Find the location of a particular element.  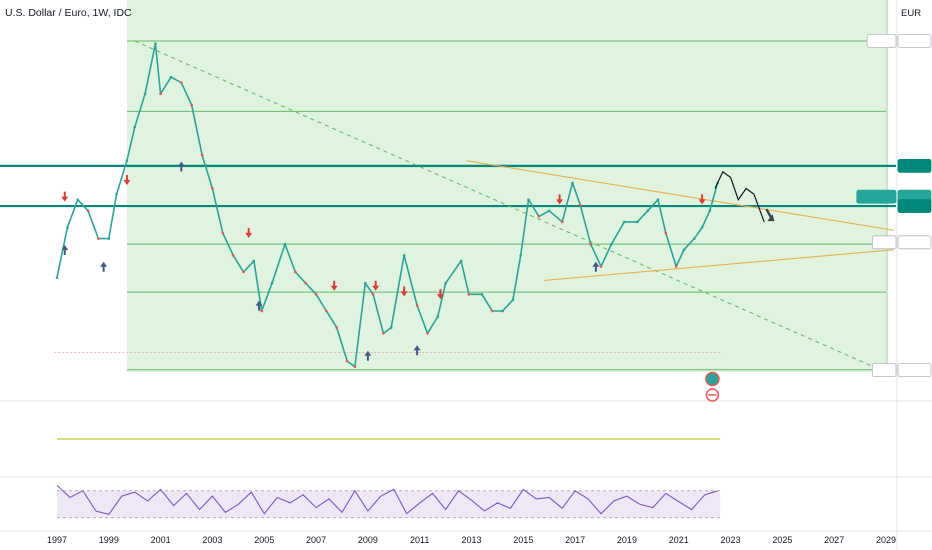

time-tick-label: 2029 is located at coordinates (886, 540).